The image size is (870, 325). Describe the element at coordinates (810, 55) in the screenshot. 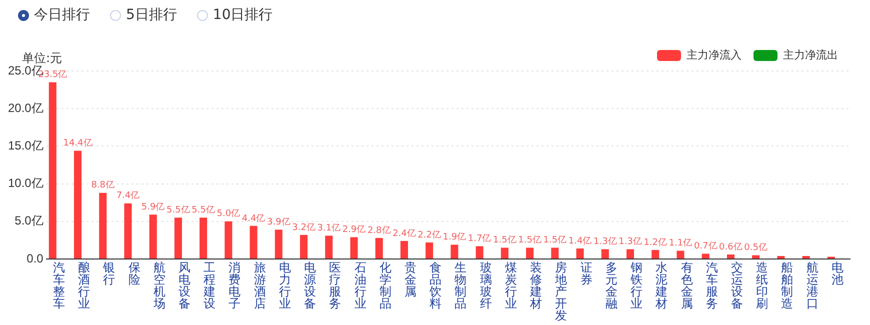

I see `legend-label: 主力净流出` at that location.